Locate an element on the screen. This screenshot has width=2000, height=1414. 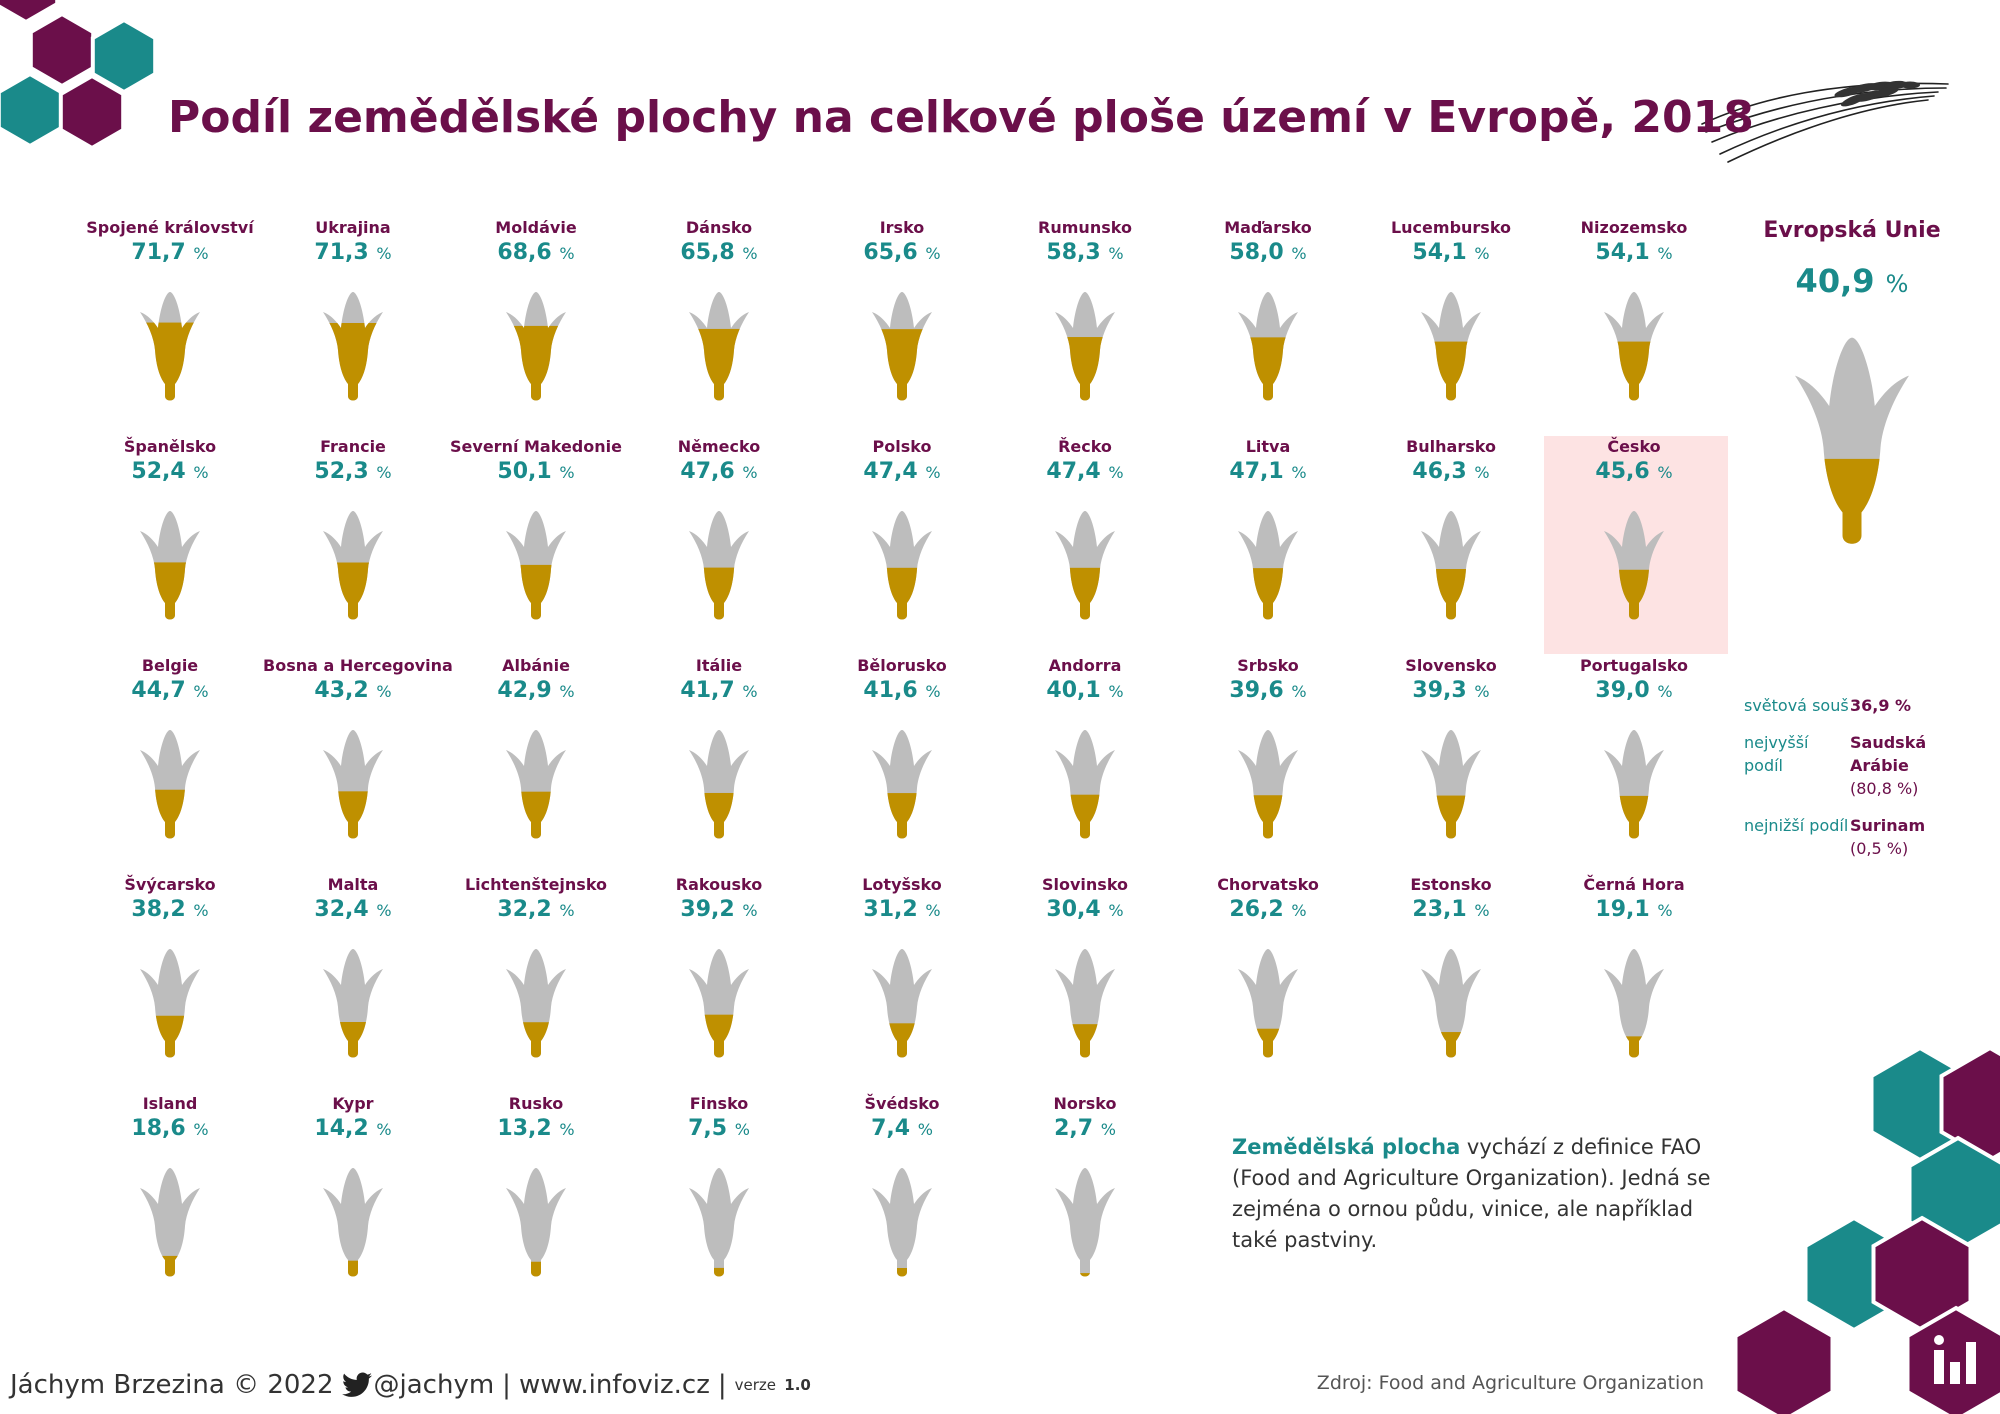
corn-pictogram-eu is located at coordinates (1852, 440).